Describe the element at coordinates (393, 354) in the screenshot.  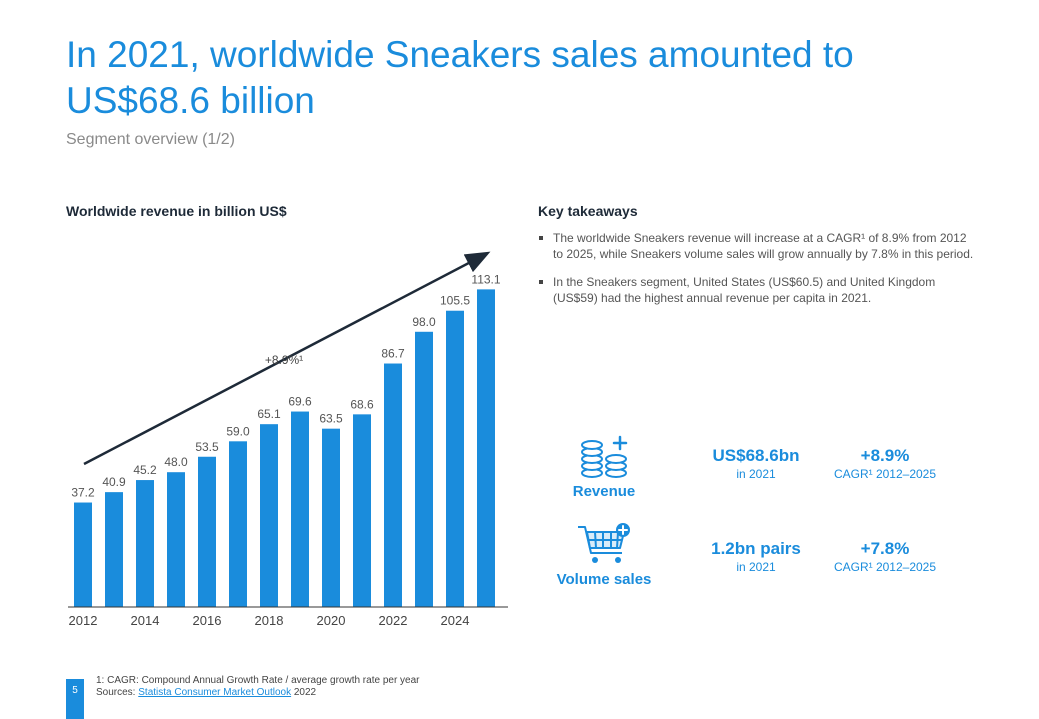
I see `data-label-2022: 86.7` at that location.